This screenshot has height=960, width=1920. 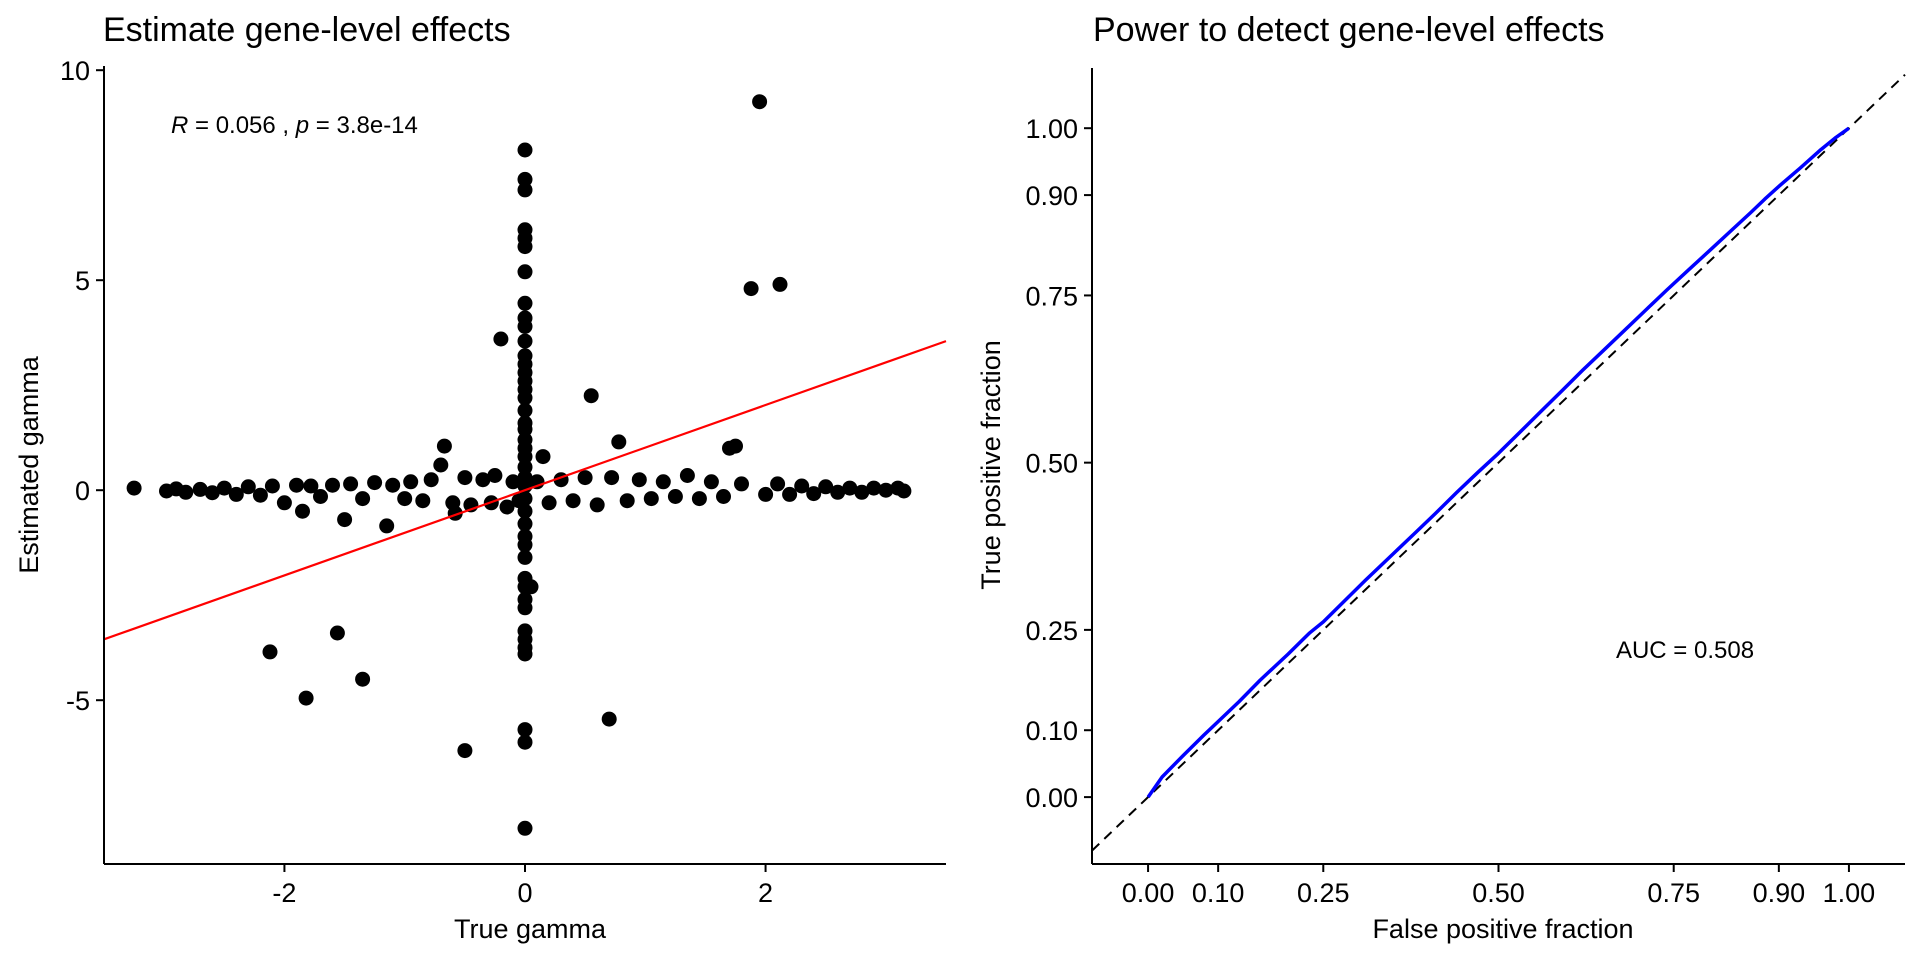 What do you see at coordinates (75, 71) in the screenshot?
I see `left-y-tick-label: 10` at bounding box center [75, 71].